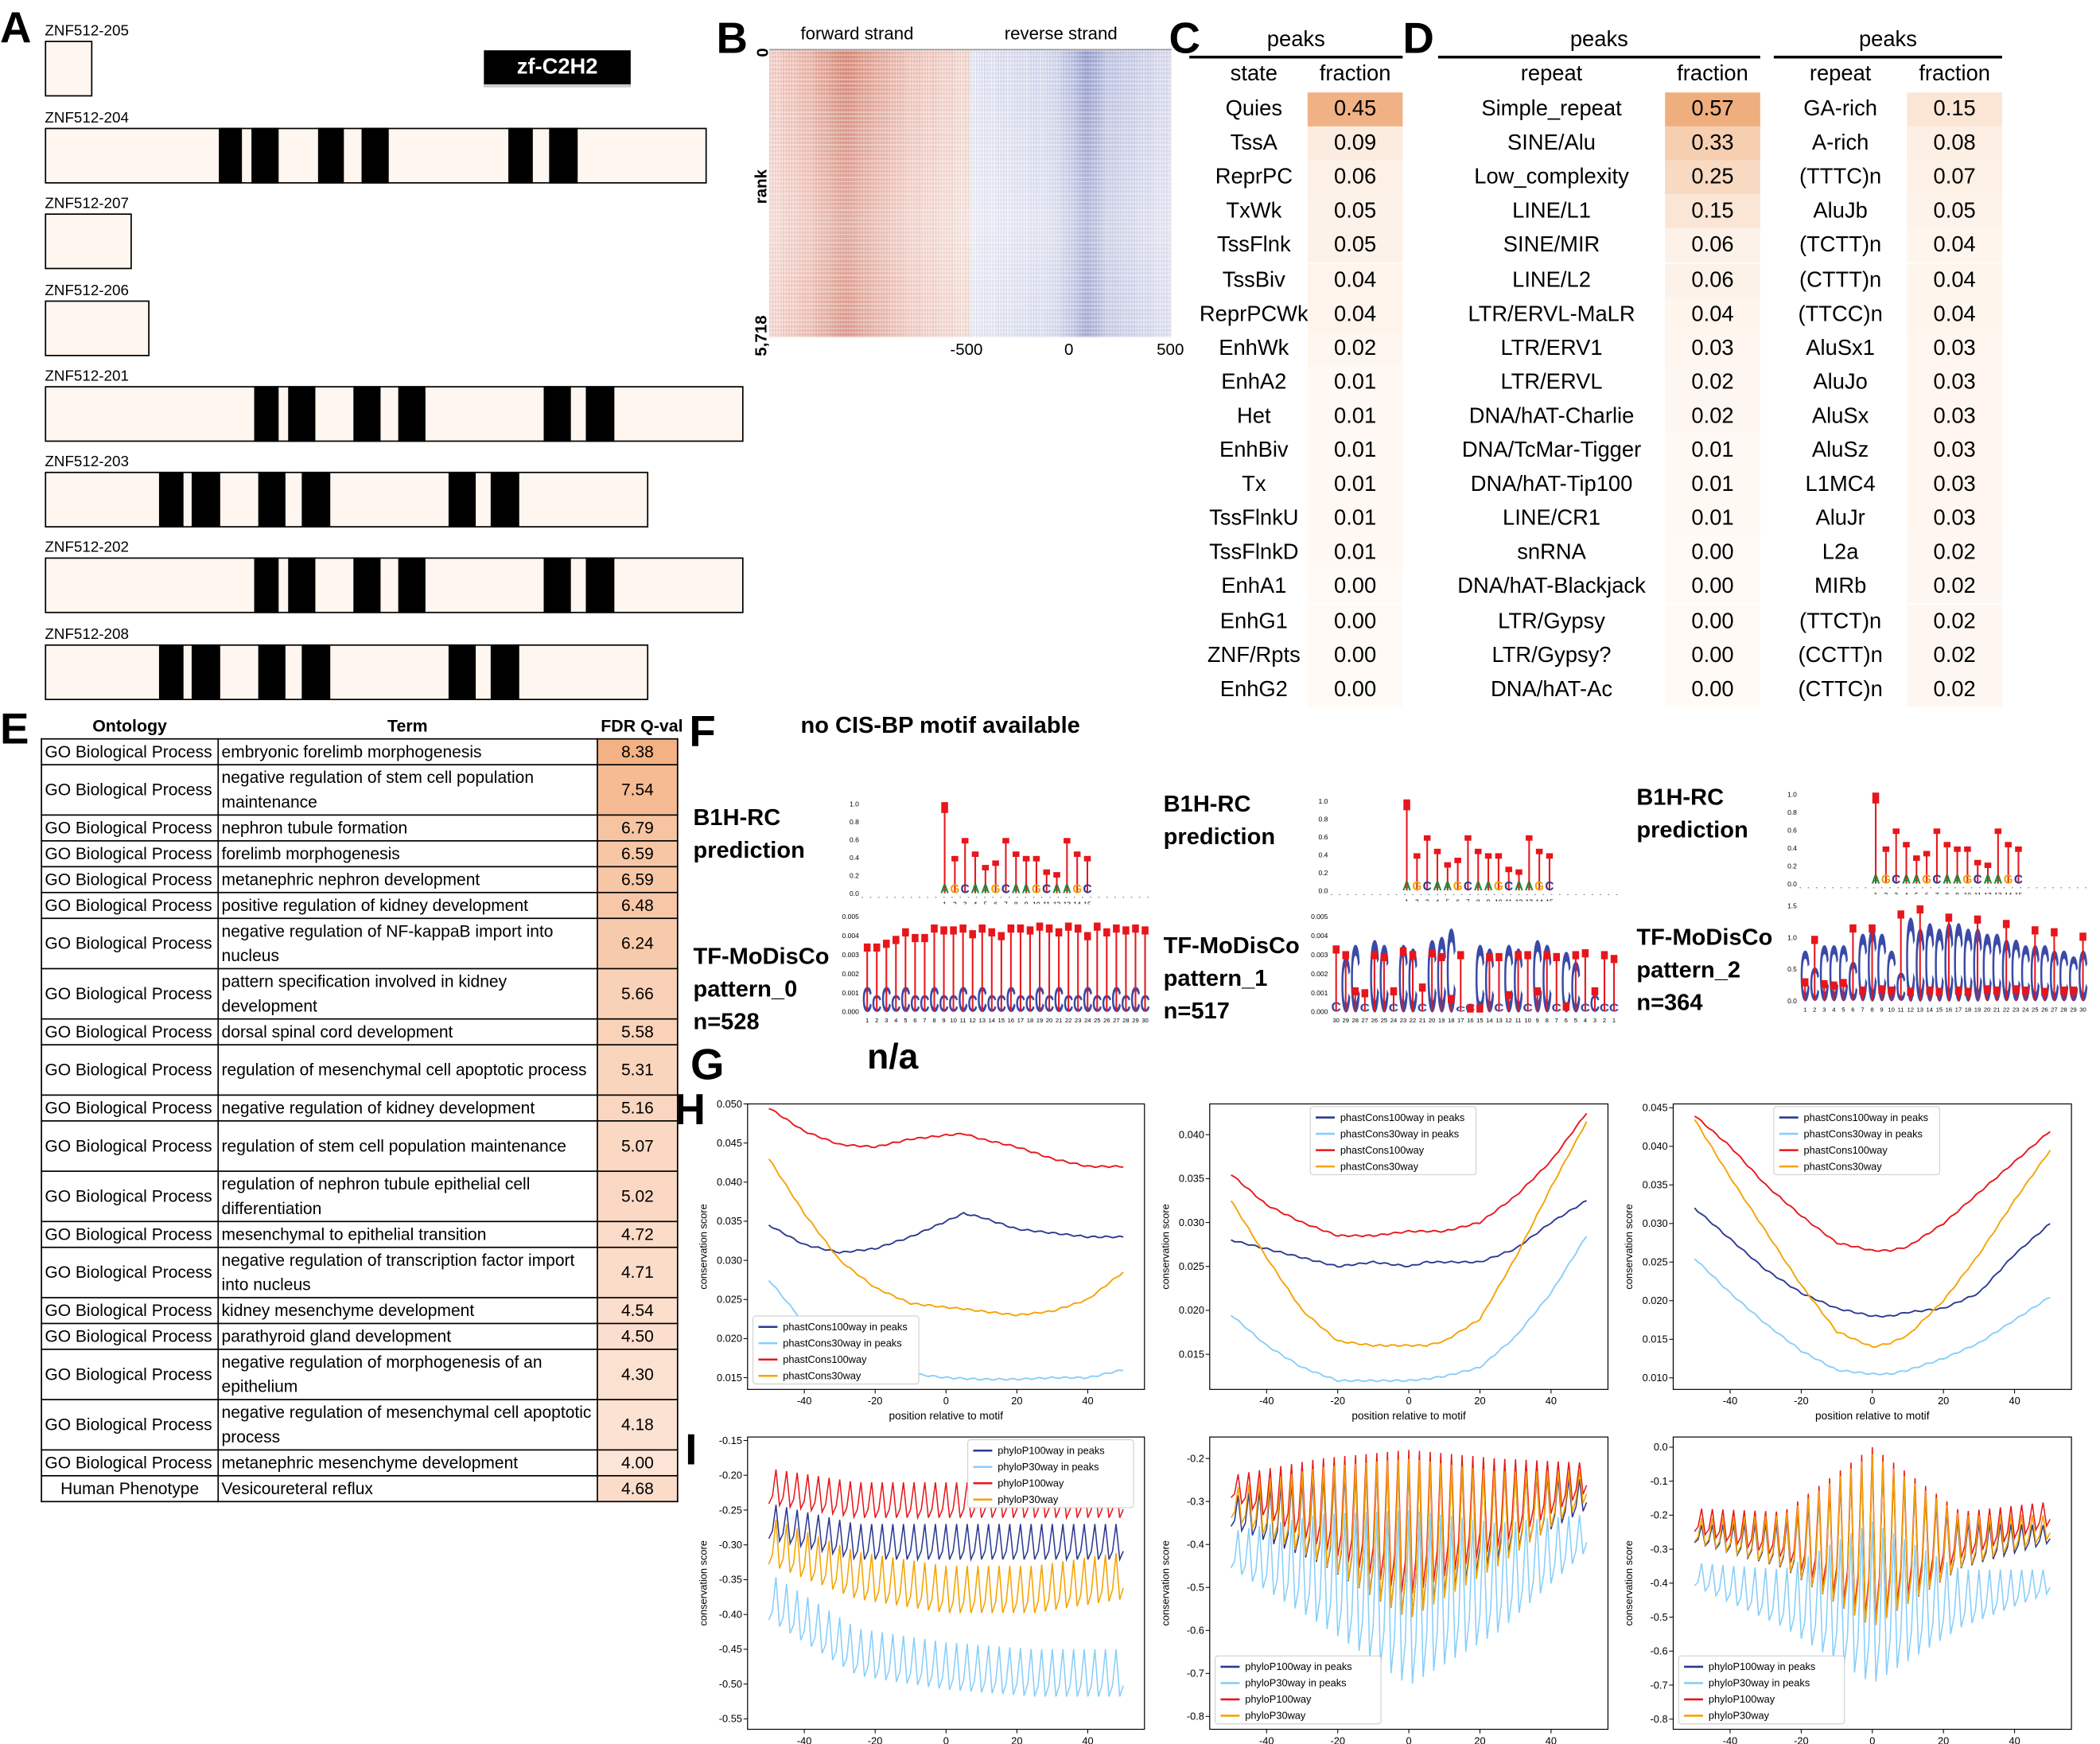  Describe the element at coordinates (638, 828) in the screenshot. I see `fdr-cell: 6.79` at that location.